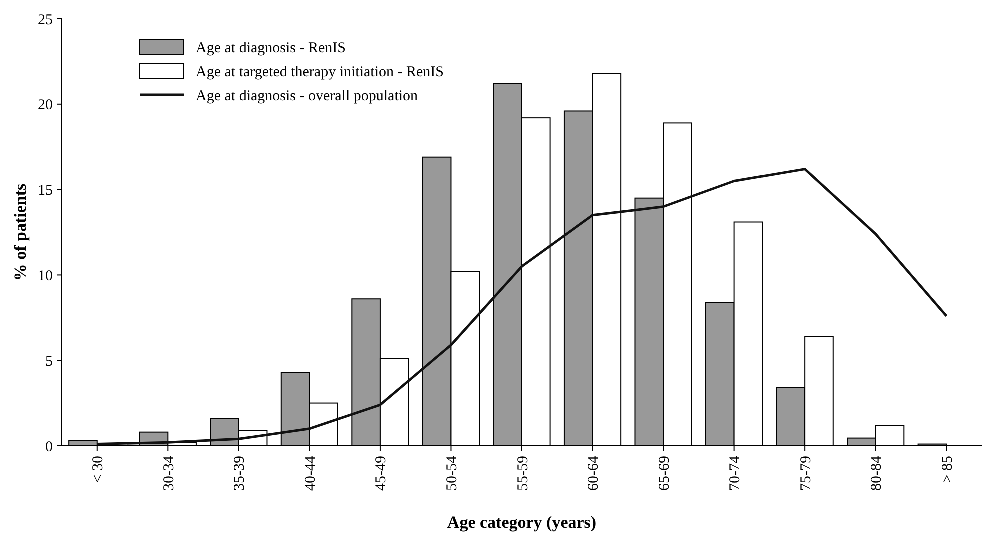 Image resolution: width=986 pixels, height=536 pixels. I want to click on y-tick-label: 25, so click(45, 20).